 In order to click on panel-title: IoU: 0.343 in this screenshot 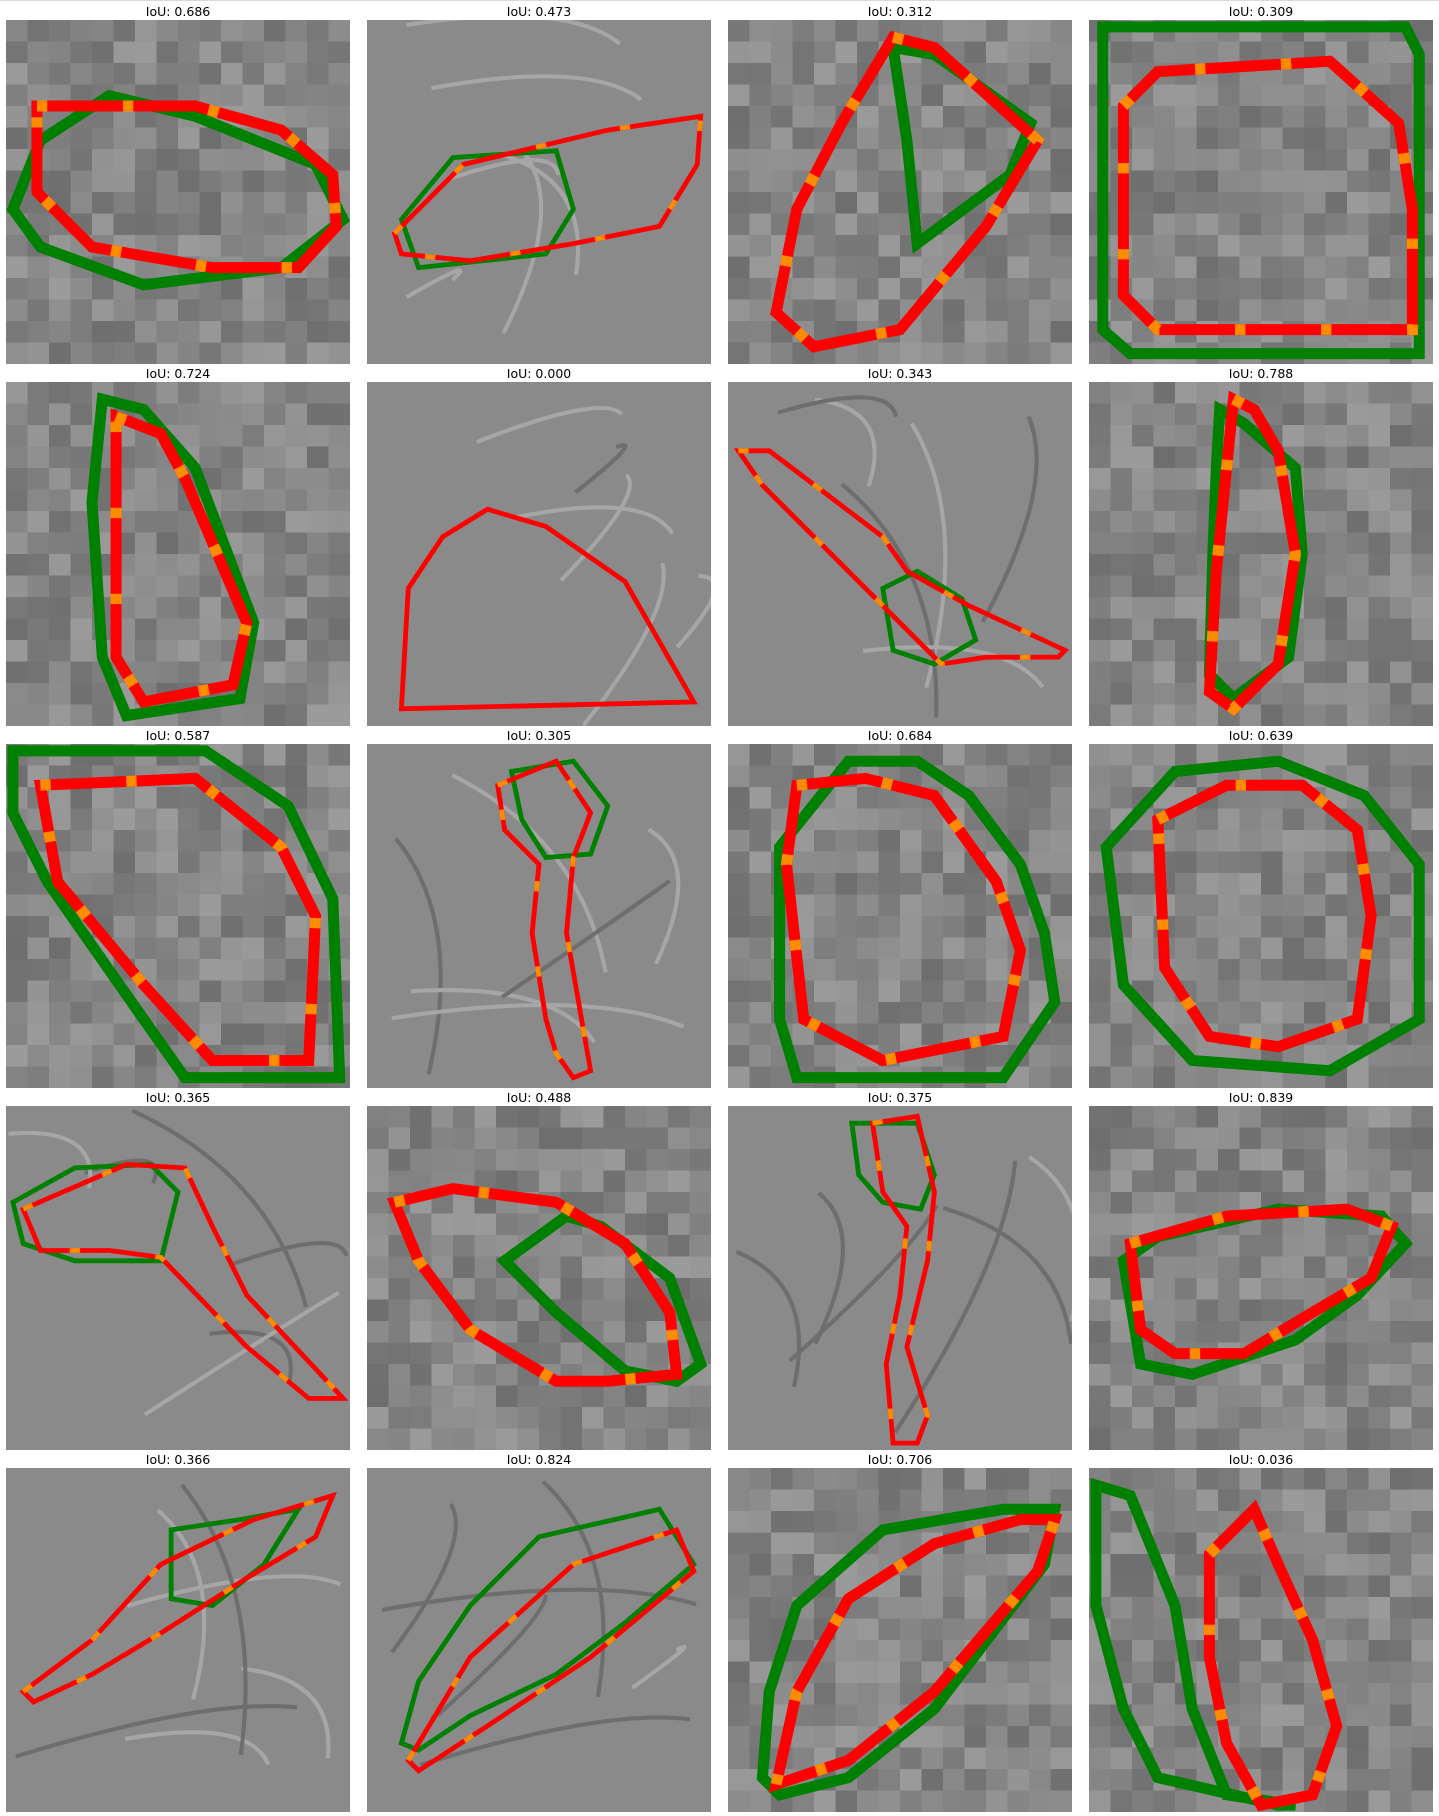, I will do `click(900, 373)`.